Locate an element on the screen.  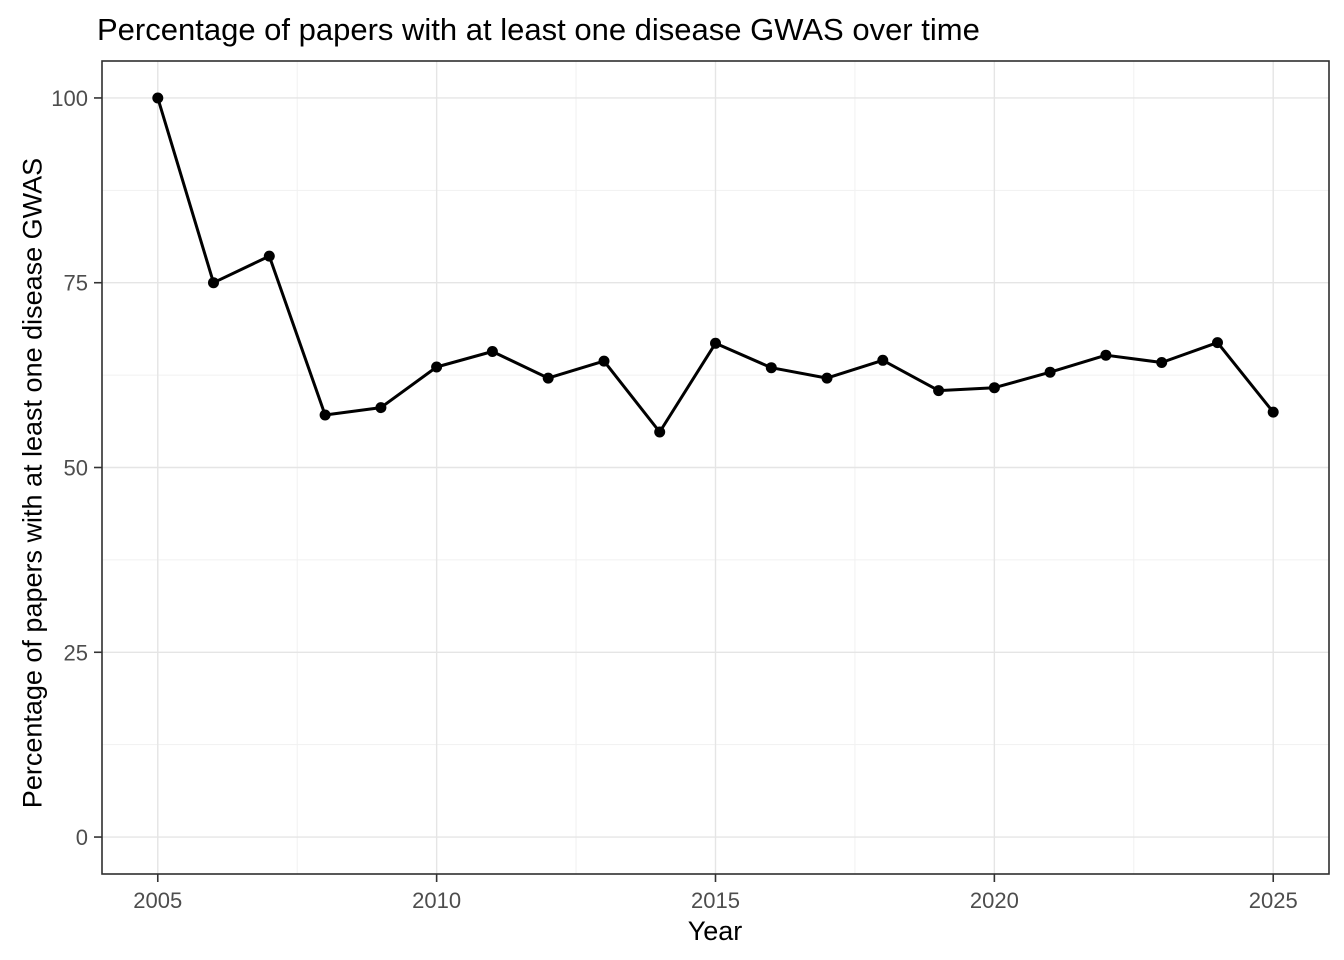
x-tick-label: 2025 is located at coordinates (1273, 900).